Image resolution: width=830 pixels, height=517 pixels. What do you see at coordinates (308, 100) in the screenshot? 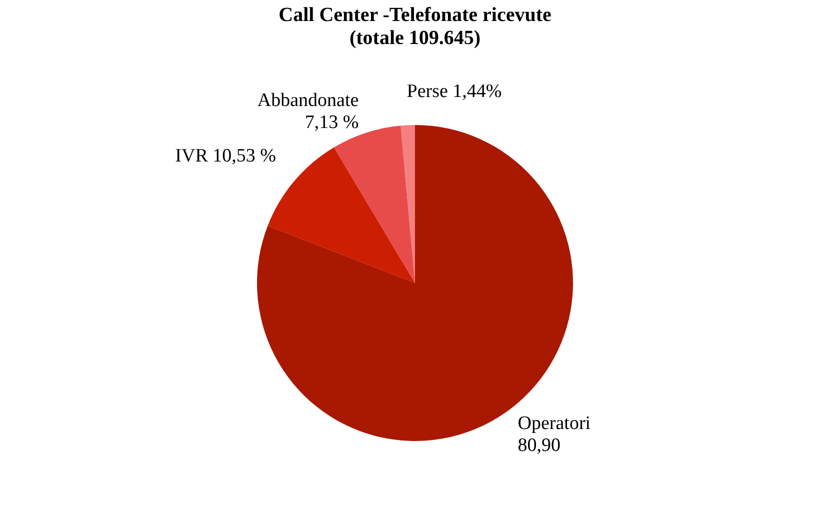
I see `slice-label: Abbandonate` at bounding box center [308, 100].